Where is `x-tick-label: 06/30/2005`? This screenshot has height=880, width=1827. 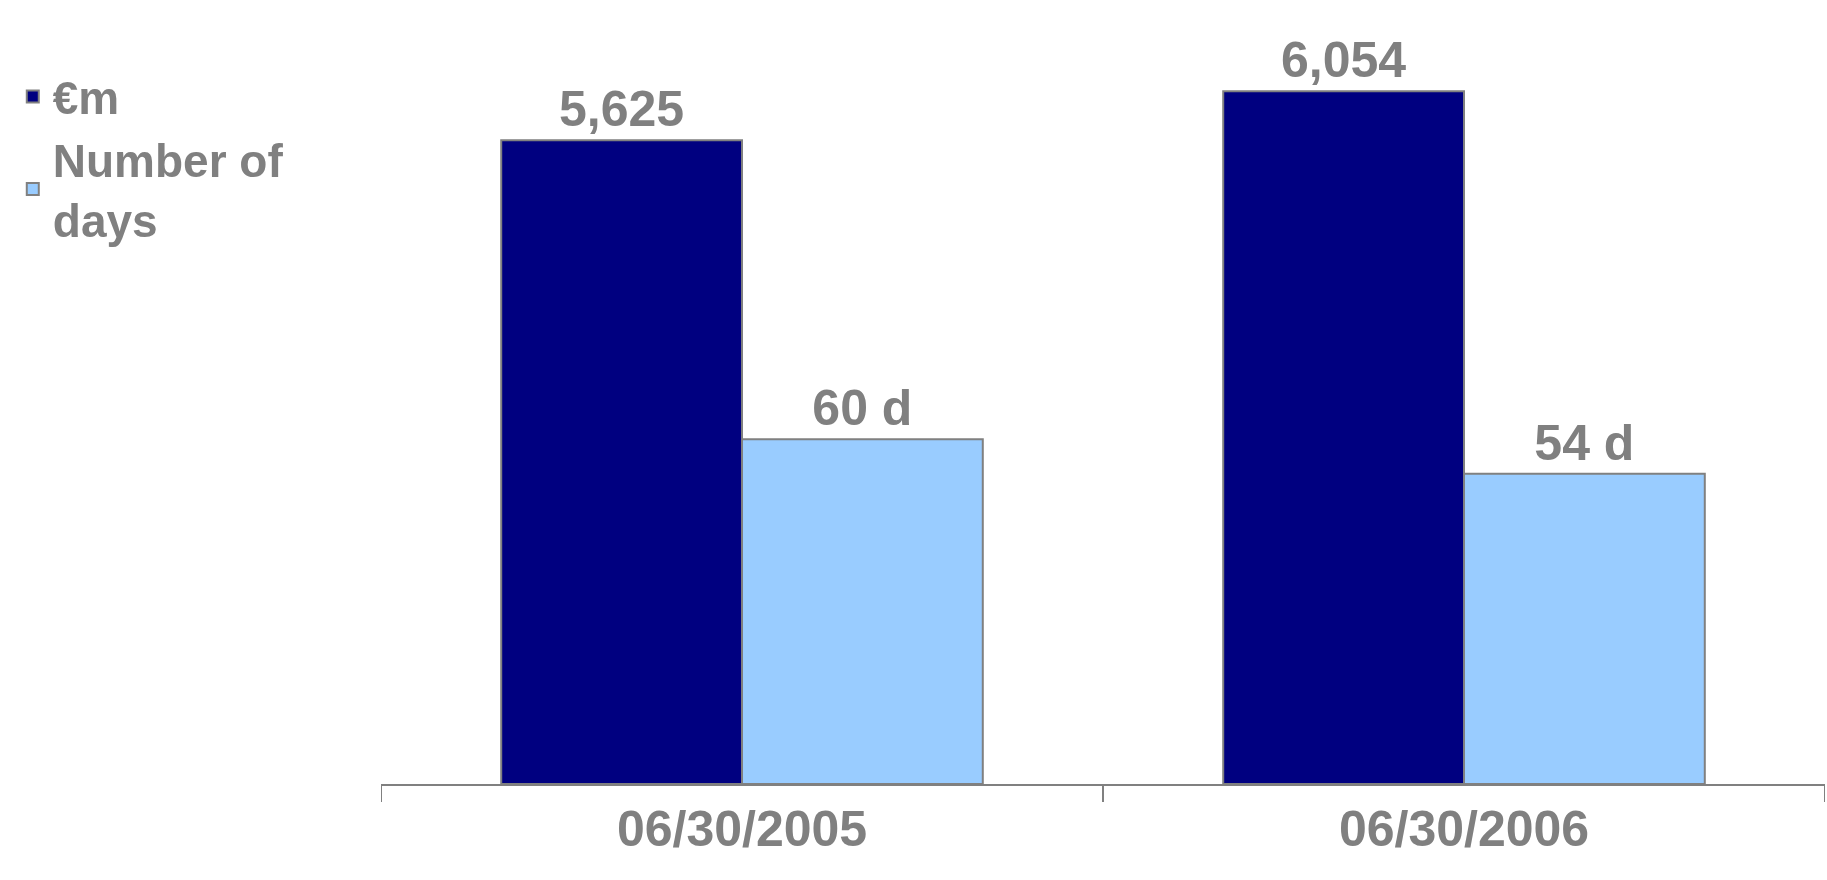 x-tick-label: 06/30/2005 is located at coordinates (742, 829).